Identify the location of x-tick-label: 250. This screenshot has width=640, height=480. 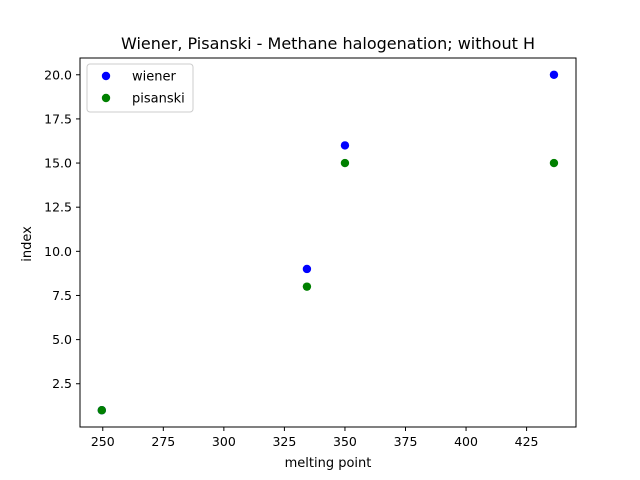
(103, 441).